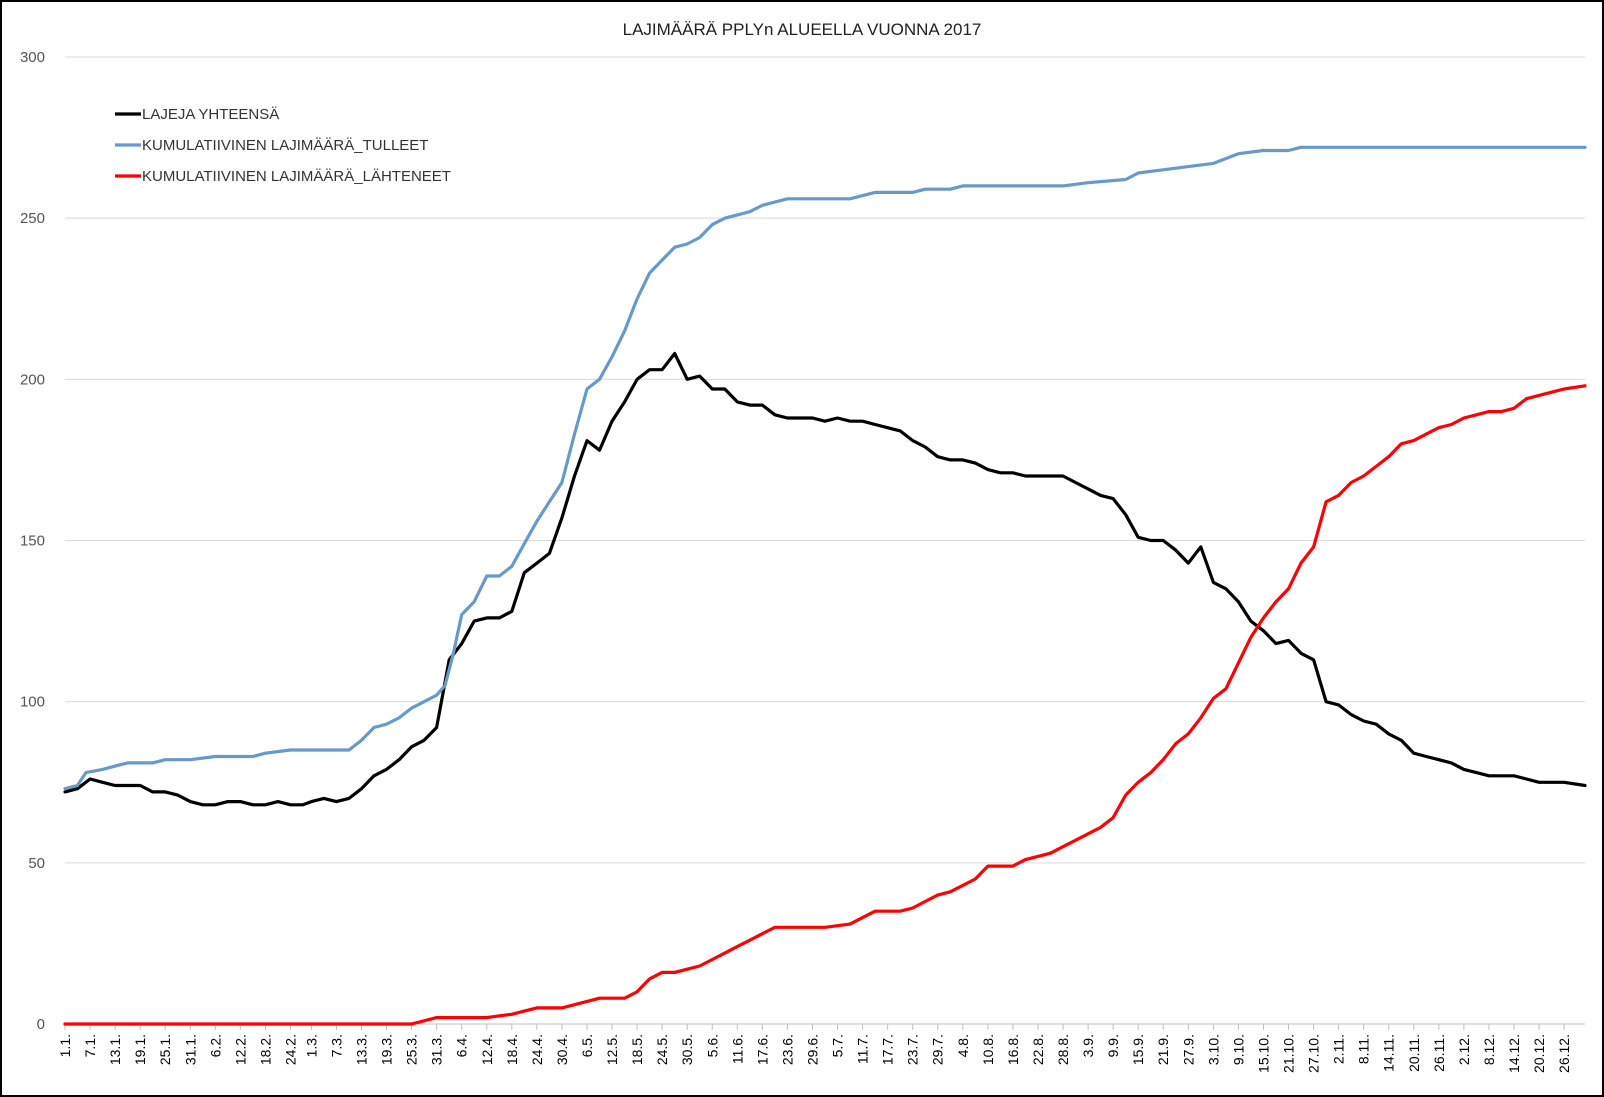 Image resolution: width=1604 pixels, height=1097 pixels. Describe the element at coordinates (32, 218) in the screenshot. I see `y-tick-label: 250` at that location.